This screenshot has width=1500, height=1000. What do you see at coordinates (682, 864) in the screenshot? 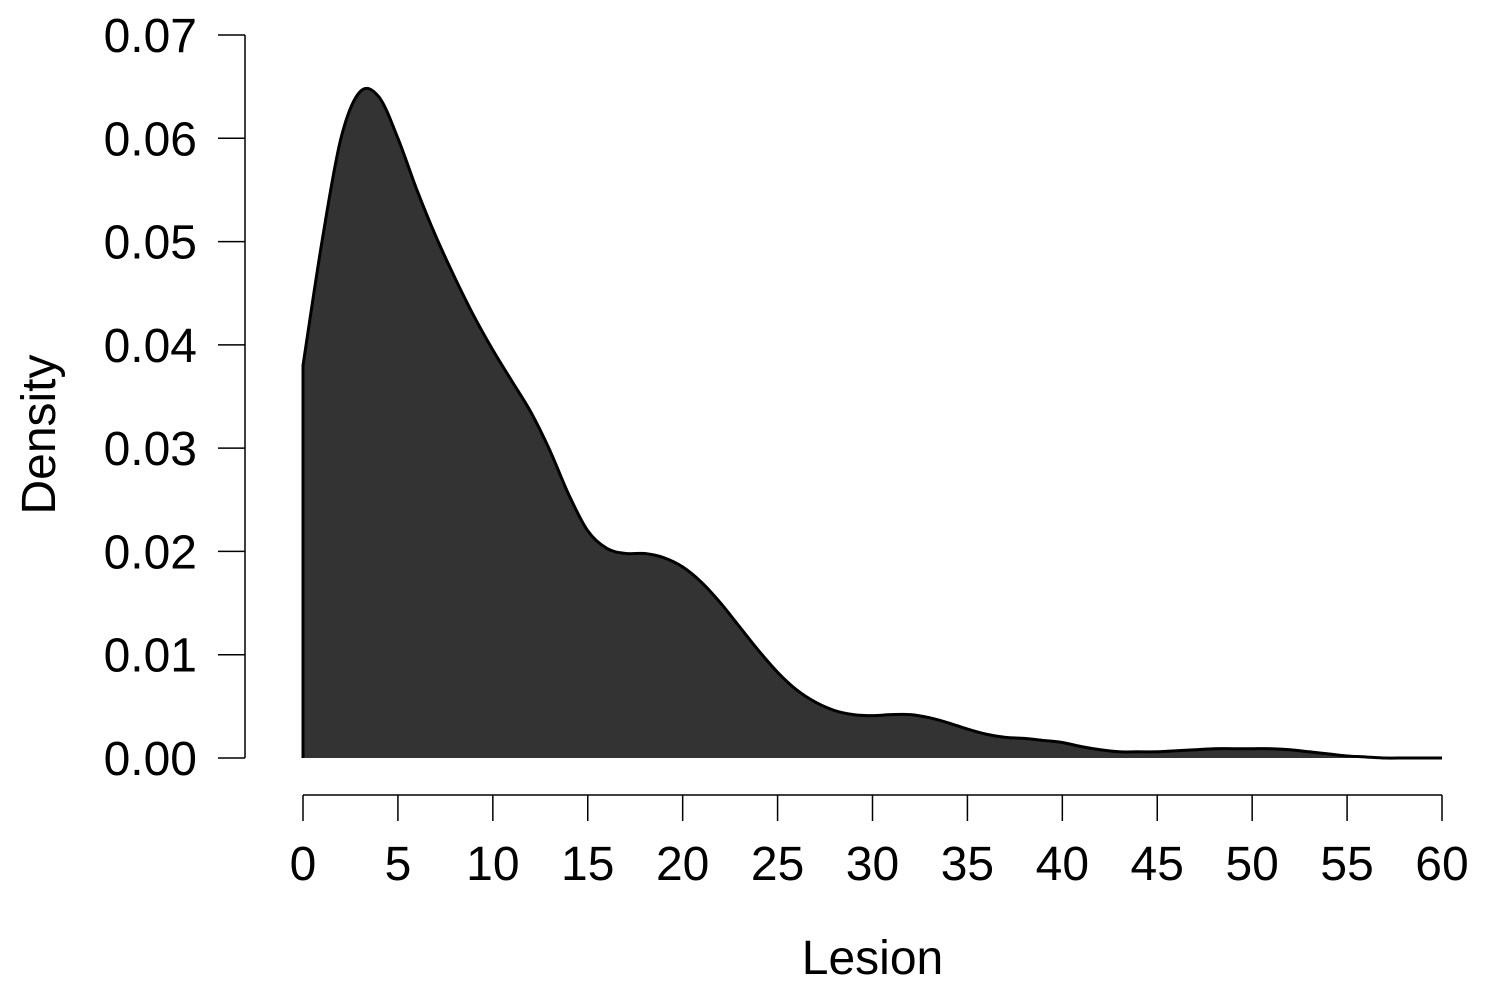
I see `x-tick-label: 20` at bounding box center [682, 864].